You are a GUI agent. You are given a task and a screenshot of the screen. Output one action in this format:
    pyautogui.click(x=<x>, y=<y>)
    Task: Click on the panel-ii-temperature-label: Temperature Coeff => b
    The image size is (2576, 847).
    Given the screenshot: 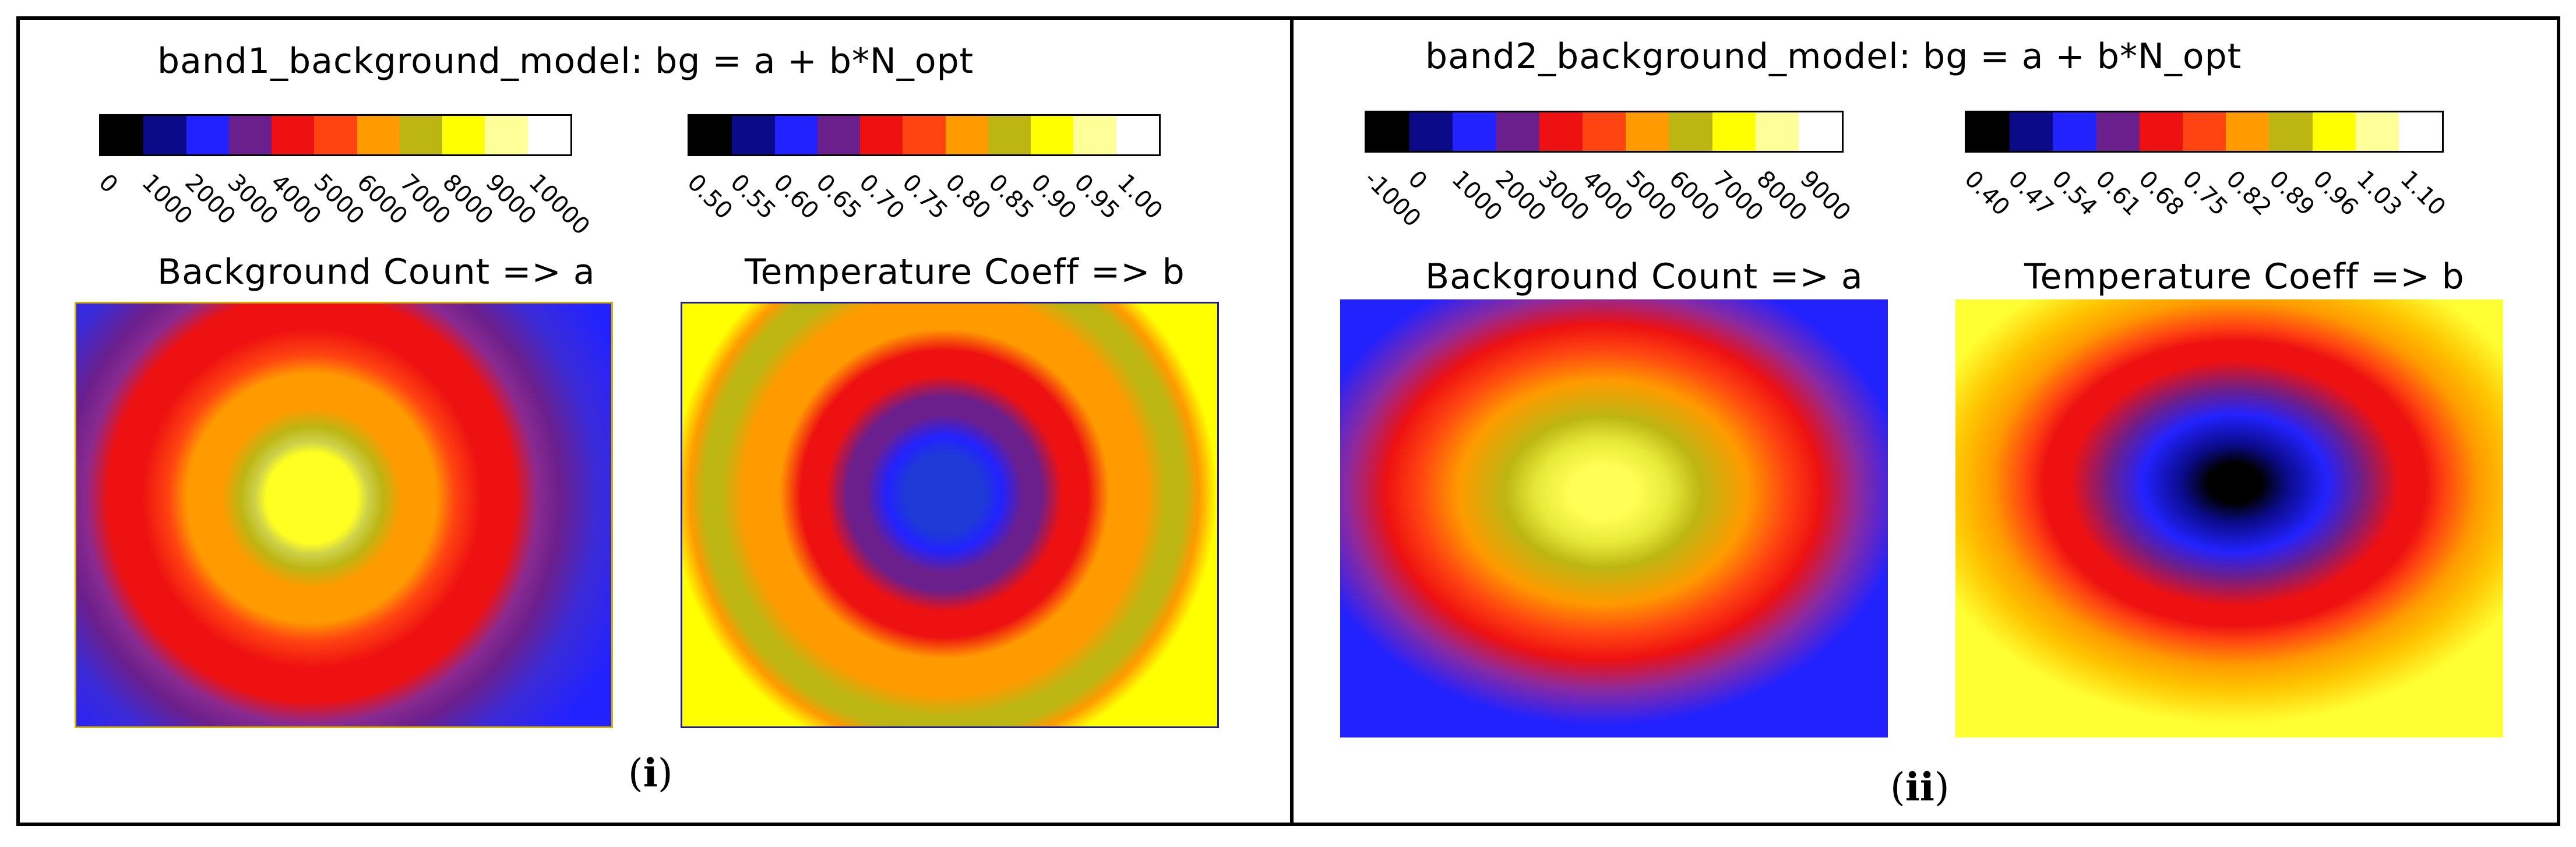 What is the action you would take?
    pyautogui.click(x=2244, y=276)
    